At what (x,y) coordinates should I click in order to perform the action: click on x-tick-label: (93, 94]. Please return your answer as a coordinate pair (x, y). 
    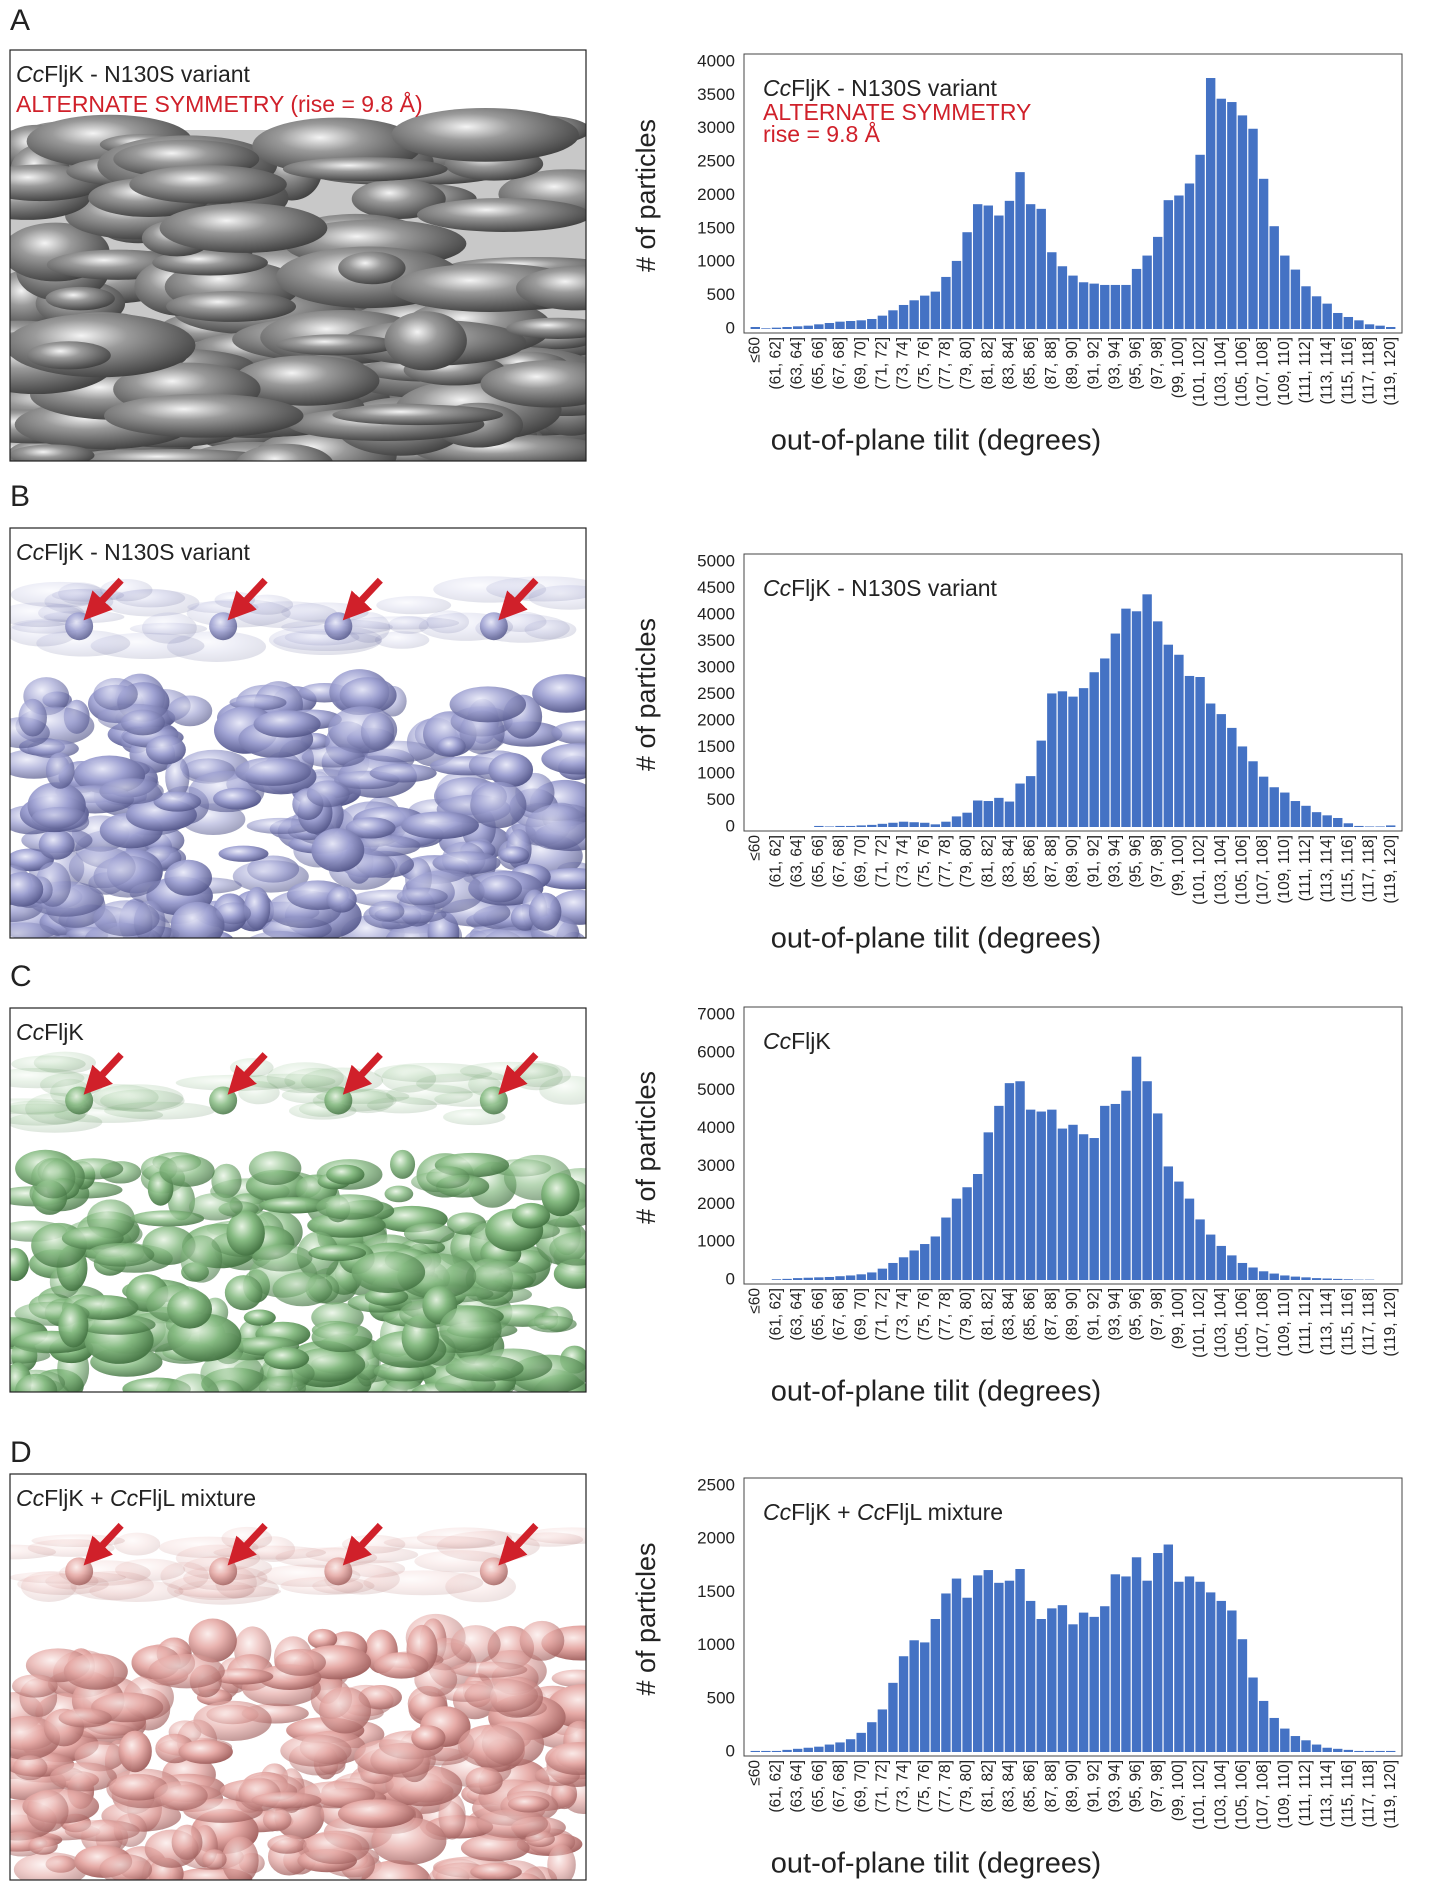
    Looking at the image, I should click on (1114, 861).